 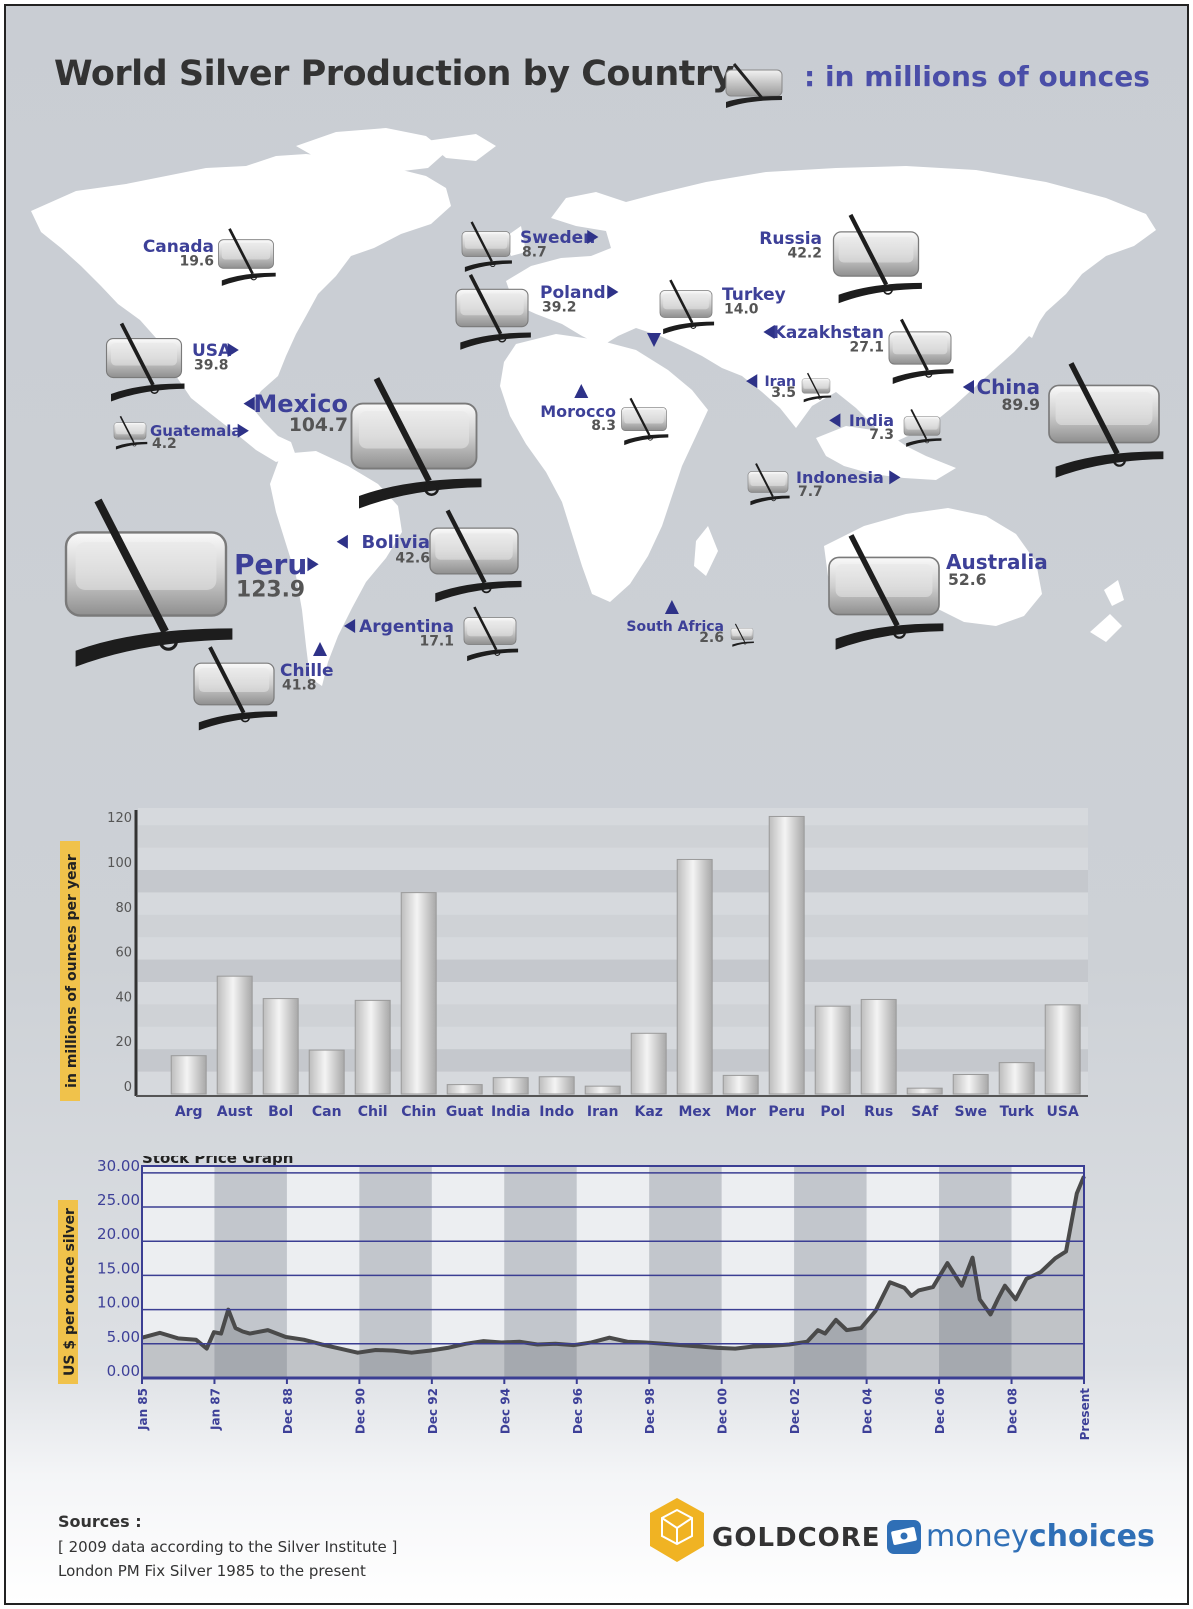 What do you see at coordinates (1017, 1112) in the screenshot?
I see `x-tick-label: Turk` at bounding box center [1017, 1112].